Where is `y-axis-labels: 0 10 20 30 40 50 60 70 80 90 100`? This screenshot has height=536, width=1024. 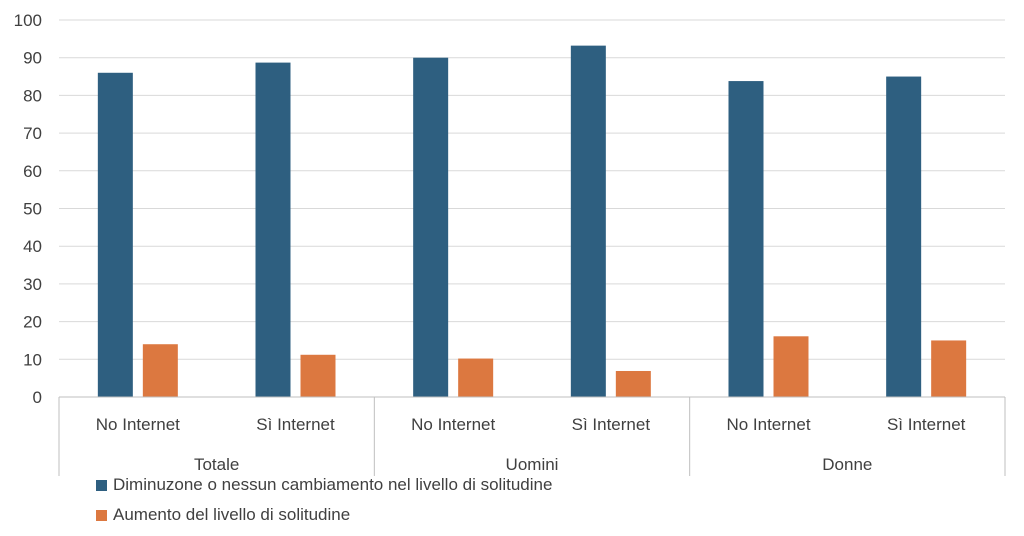 y-axis-labels: 0 10 20 30 40 50 60 70 80 90 100 is located at coordinates (28, 209).